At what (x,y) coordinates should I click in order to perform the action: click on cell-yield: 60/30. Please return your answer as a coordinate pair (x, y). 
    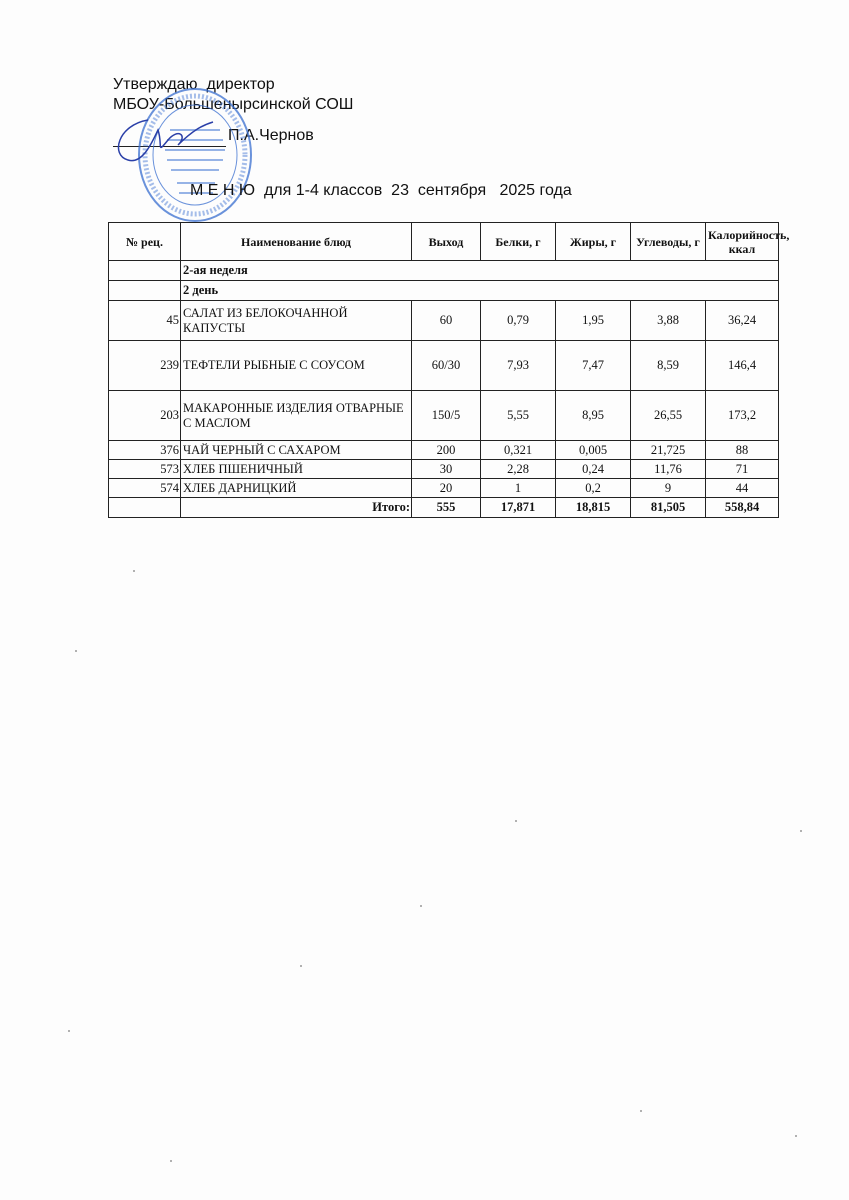
    Looking at the image, I should click on (446, 365).